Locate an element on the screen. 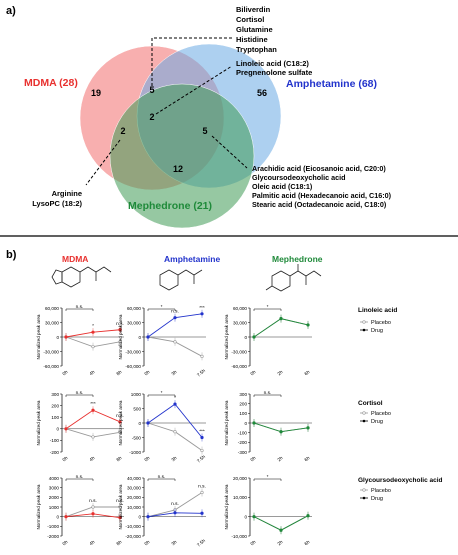 The width and height of the screenshot is (458, 555). legend-2: Placebo Drug is located at coordinates (375, 495).